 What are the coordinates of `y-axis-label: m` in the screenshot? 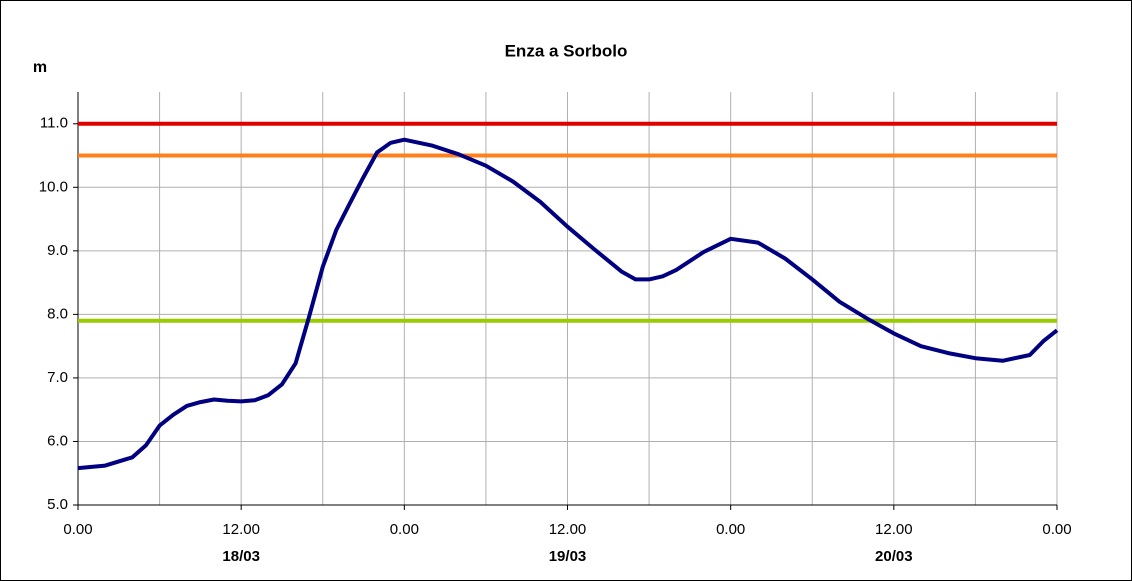 It's located at (40, 67).